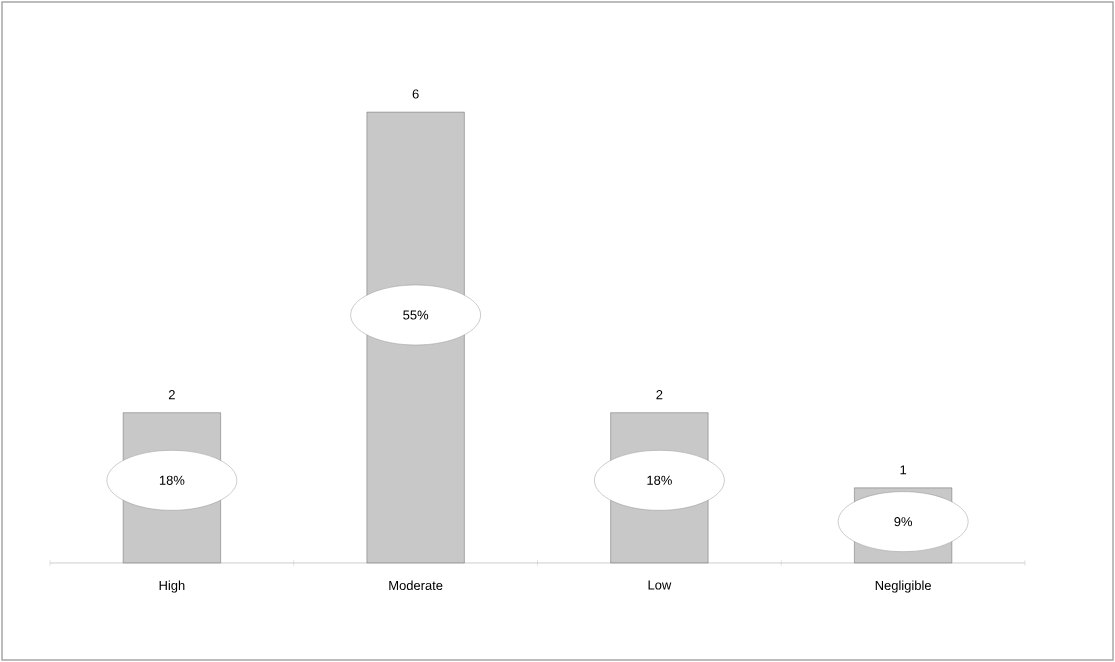  What do you see at coordinates (660, 585) in the screenshot?
I see `x-tick-label: Low` at bounding box center [660, 585].